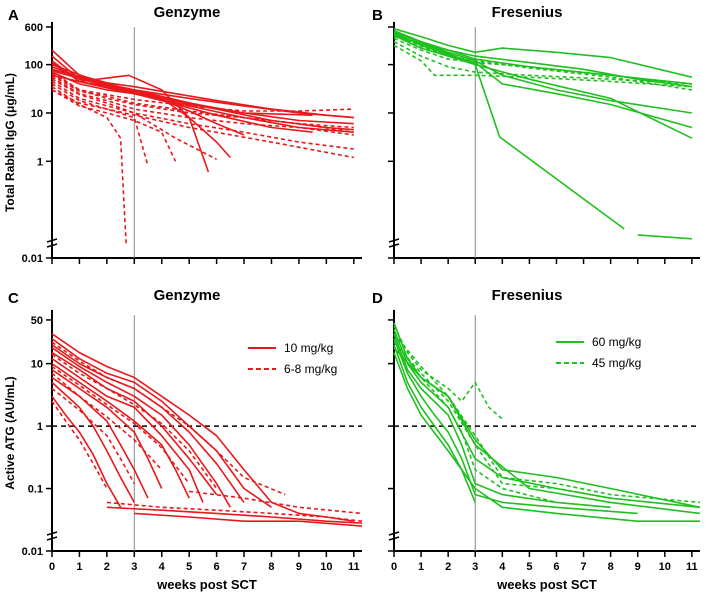 The height and width of the screenshot is (601, 709). I want to click on panel-letter: C, so click(13, 298).